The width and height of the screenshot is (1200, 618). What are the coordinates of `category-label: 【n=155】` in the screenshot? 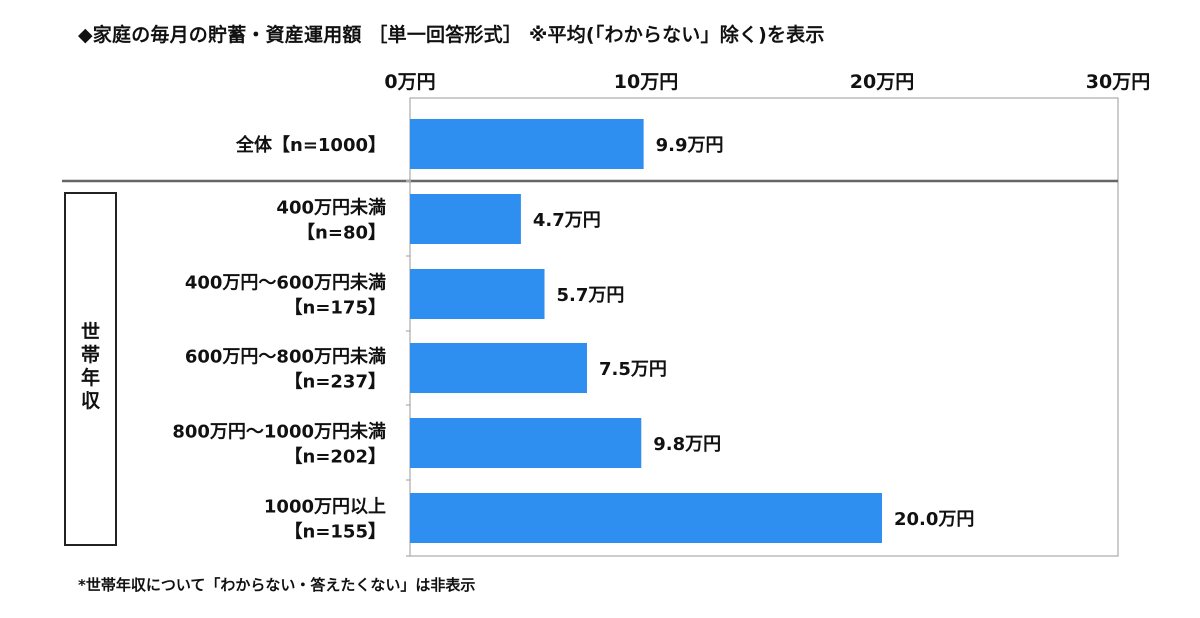 It's located at (335, 532).